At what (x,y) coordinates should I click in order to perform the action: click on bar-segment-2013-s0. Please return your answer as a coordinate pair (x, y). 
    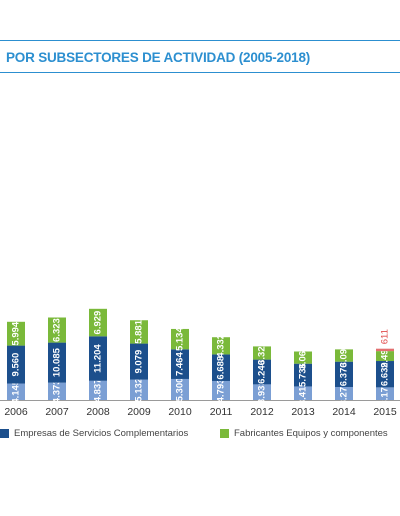
    Looking at the image, I should click on (303, 393).